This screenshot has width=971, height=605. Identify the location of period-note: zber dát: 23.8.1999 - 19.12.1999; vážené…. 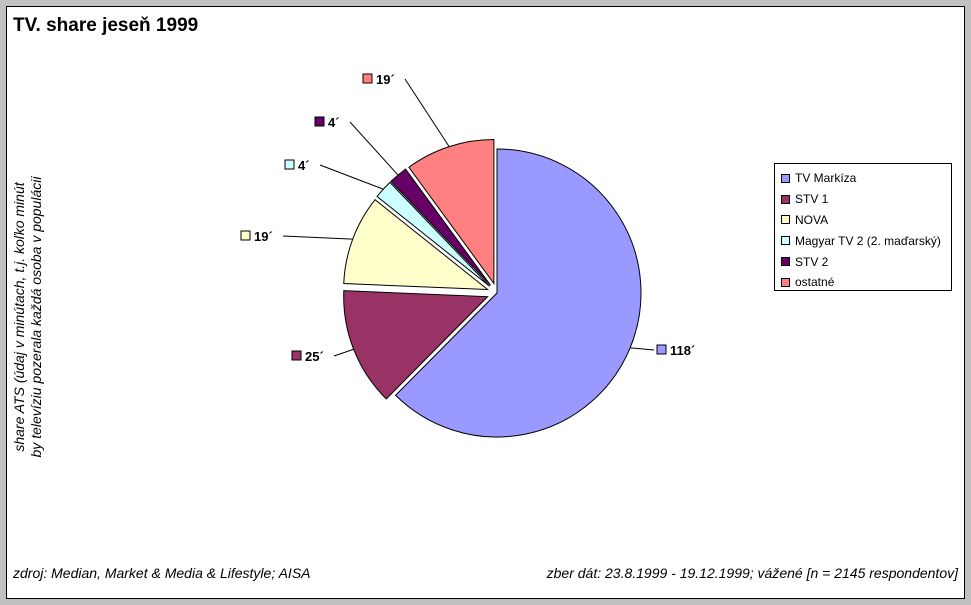
(752, 573).